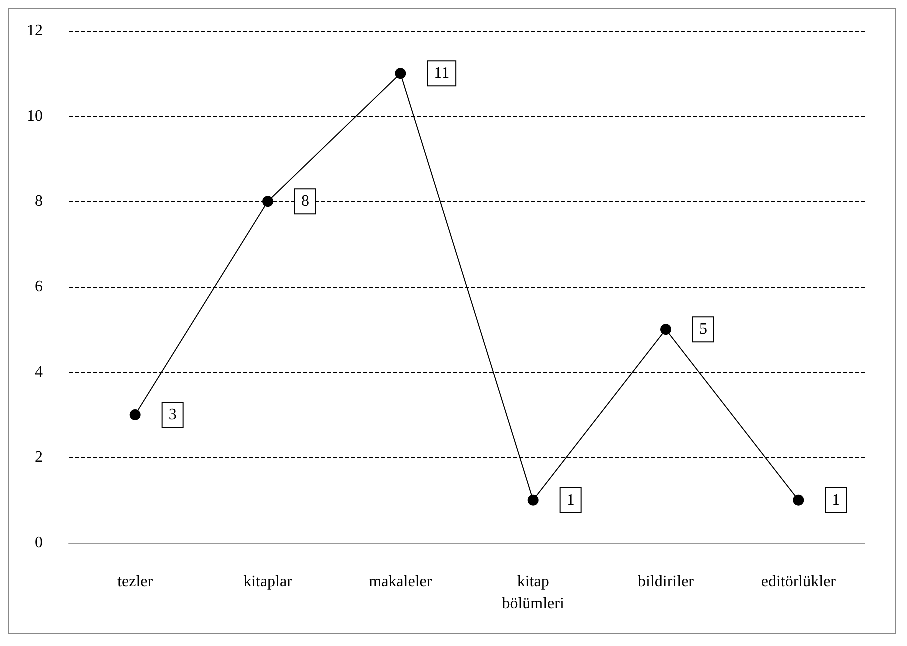 The height and width of the screenshot is (646, 907). Describe the element at coordinates (269, 582) in the screenshot. I see `x-tick-label: kitaplar` at that location.